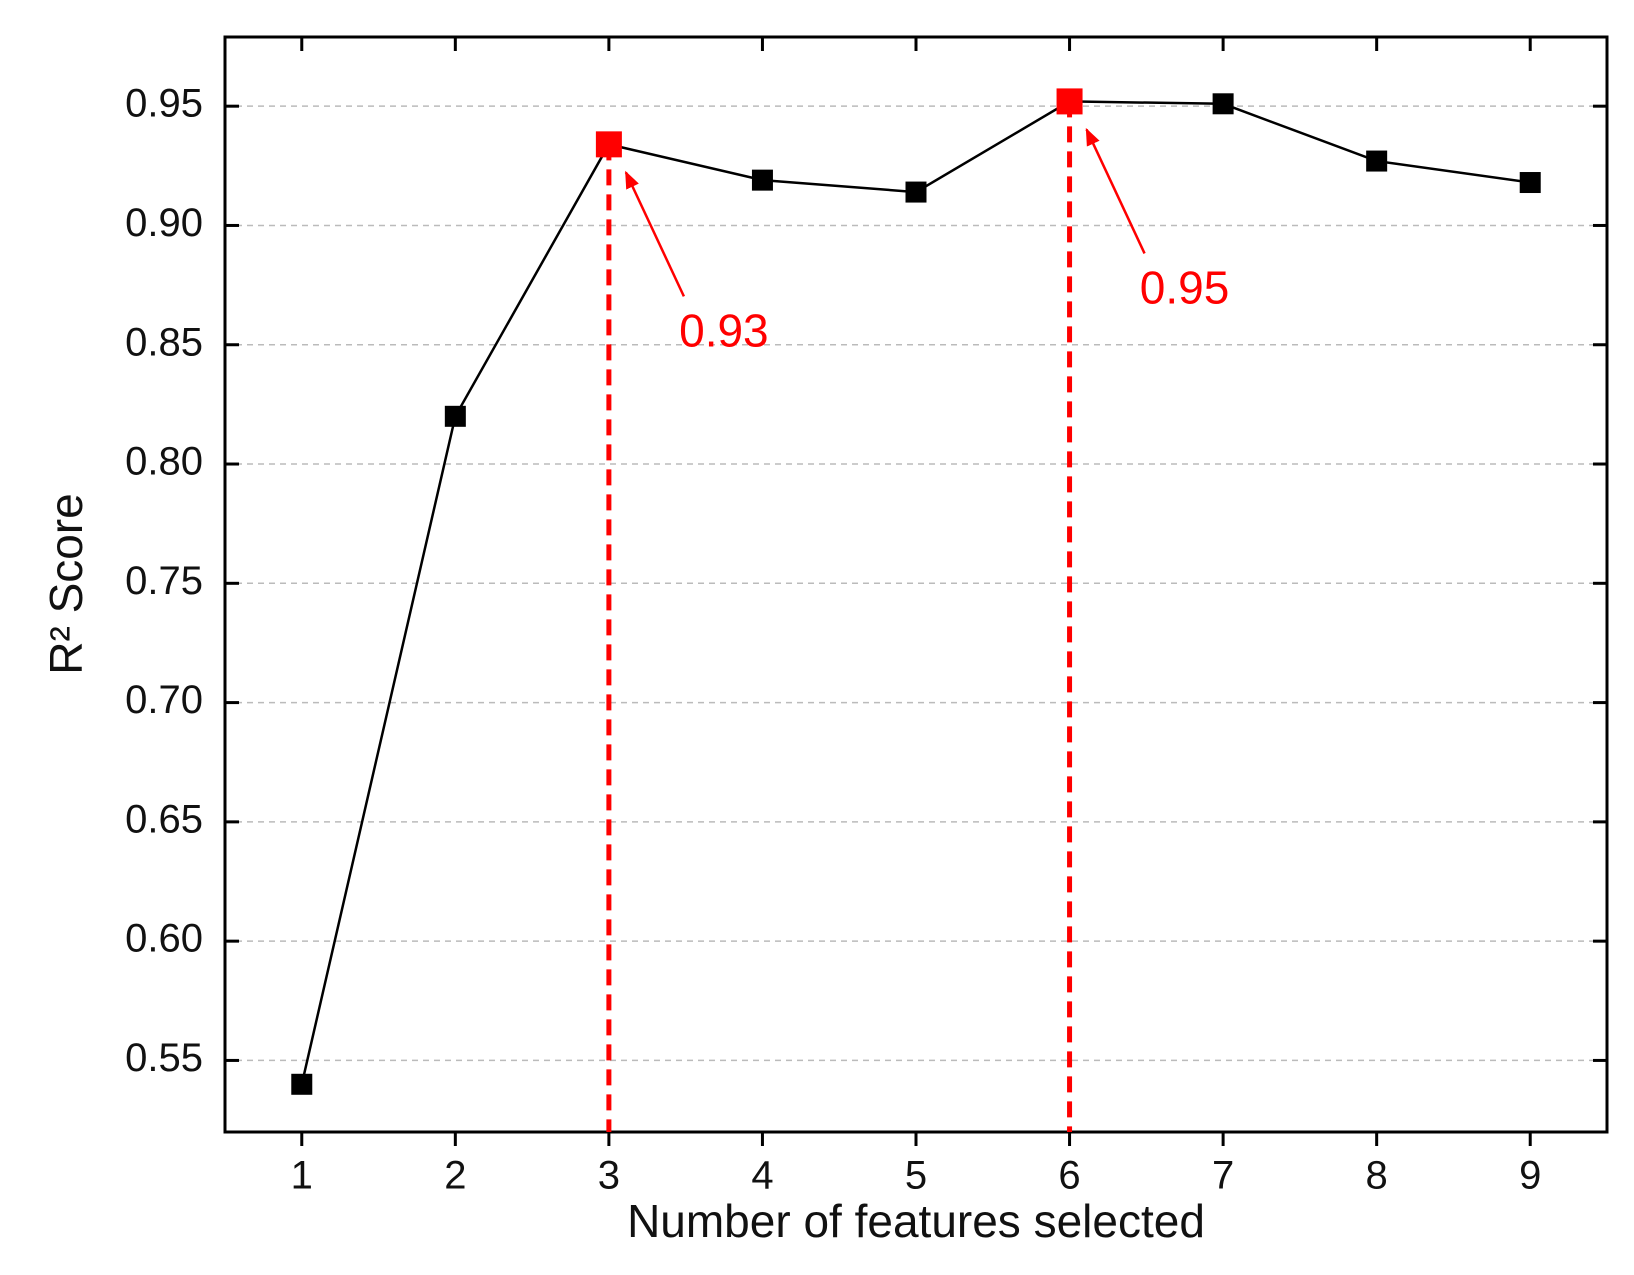  Describe the element at coordinates (164, 700) in the screenshot. I see `y-tick-label: 0.70` at that location.